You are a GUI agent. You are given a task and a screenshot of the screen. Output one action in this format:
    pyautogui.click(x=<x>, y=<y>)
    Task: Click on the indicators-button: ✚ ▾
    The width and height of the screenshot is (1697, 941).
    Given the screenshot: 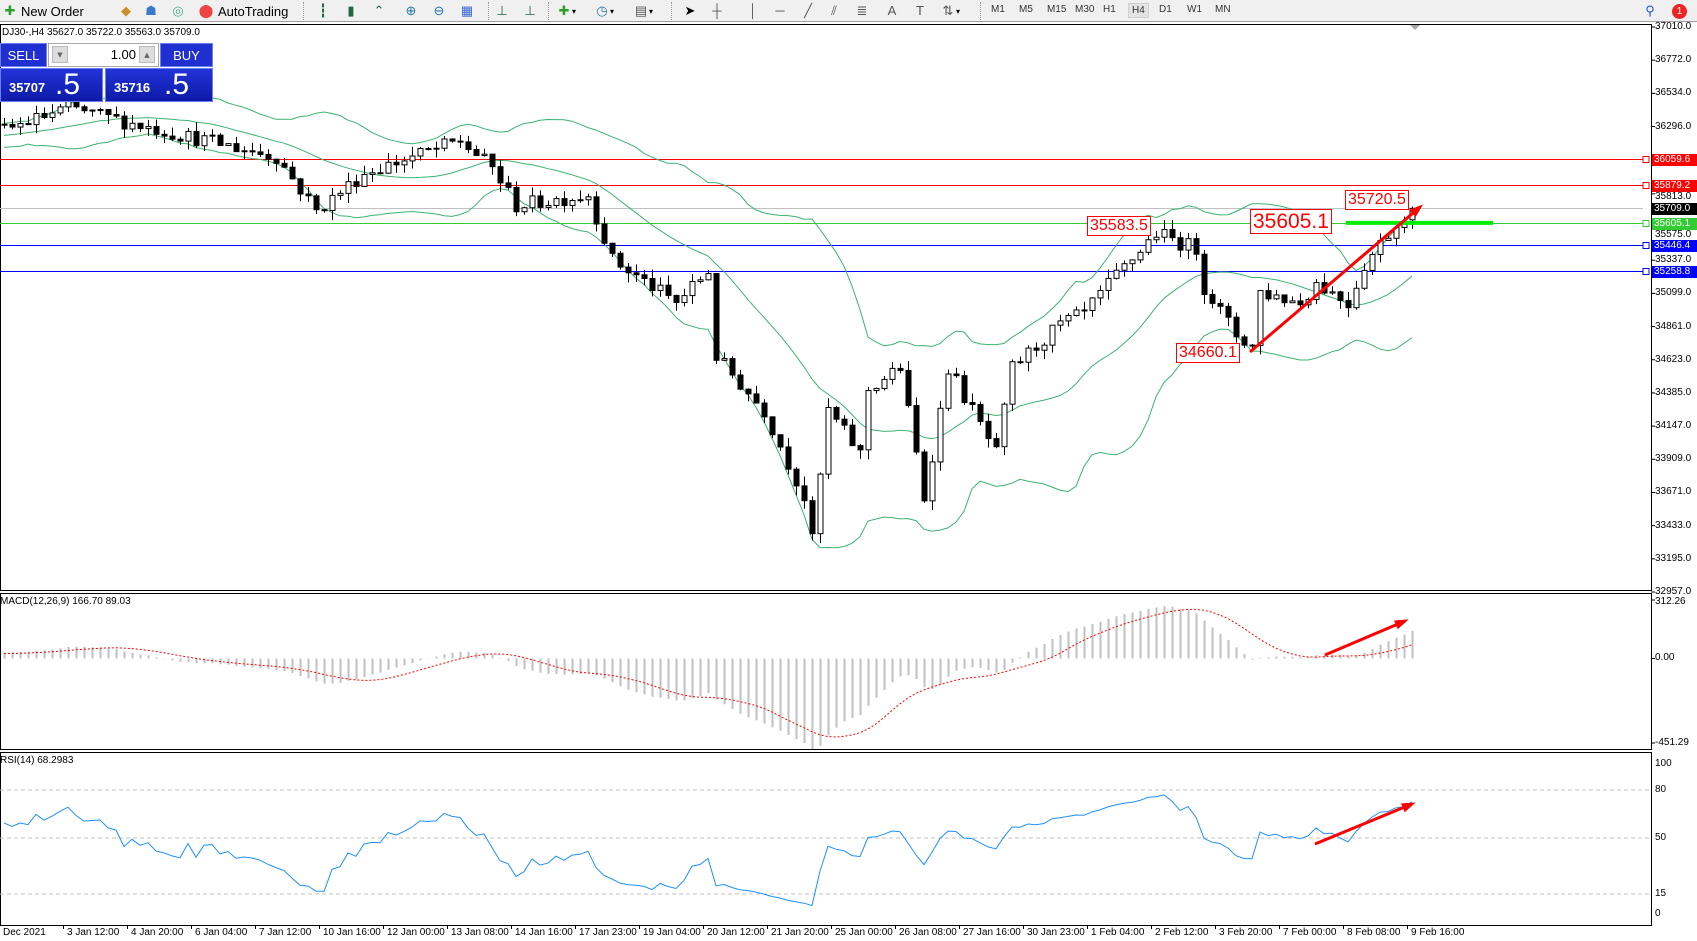 What is the action you would take?
    pyautogui.click(x=566, y=11)
    